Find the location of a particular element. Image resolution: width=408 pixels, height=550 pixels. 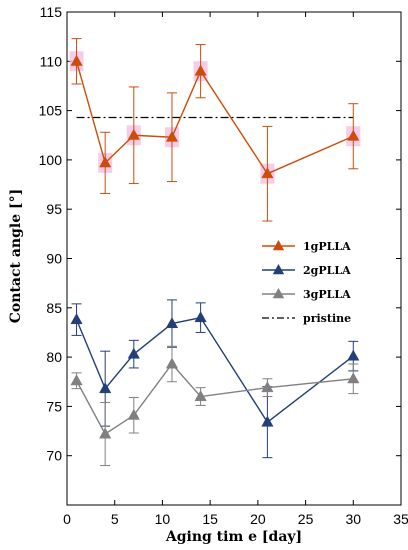

x-tick-label: 10 is located at coordinates (163, 519).